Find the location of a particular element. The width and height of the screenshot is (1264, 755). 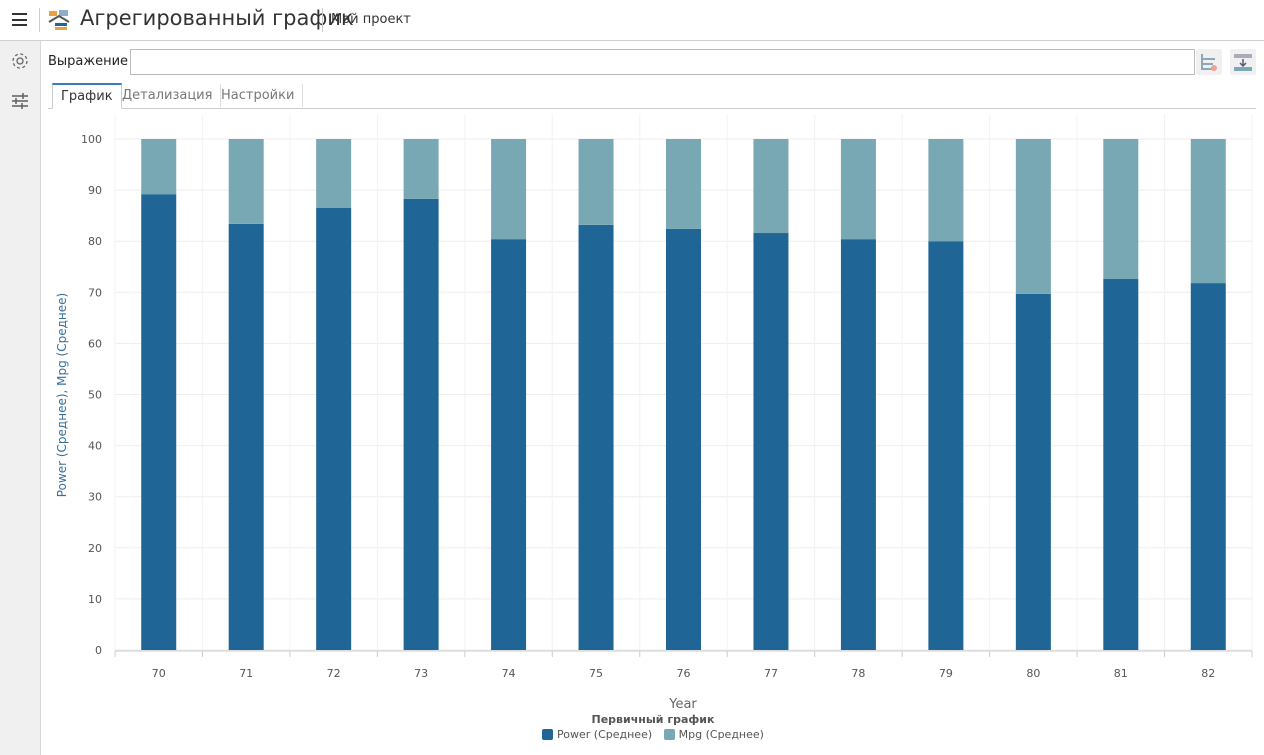

x-tick-label: 71 is located at coordinates (246, 673).